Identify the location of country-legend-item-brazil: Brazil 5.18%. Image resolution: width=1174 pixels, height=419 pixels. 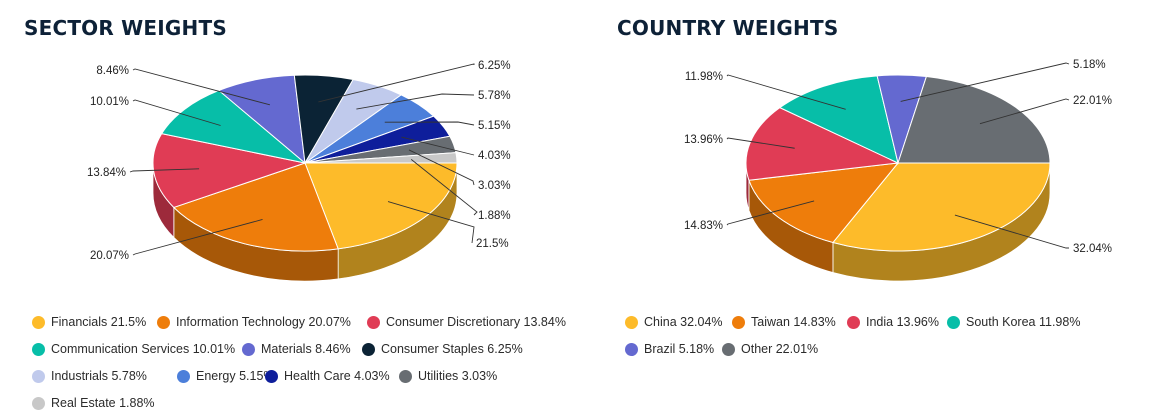
(669, 349).